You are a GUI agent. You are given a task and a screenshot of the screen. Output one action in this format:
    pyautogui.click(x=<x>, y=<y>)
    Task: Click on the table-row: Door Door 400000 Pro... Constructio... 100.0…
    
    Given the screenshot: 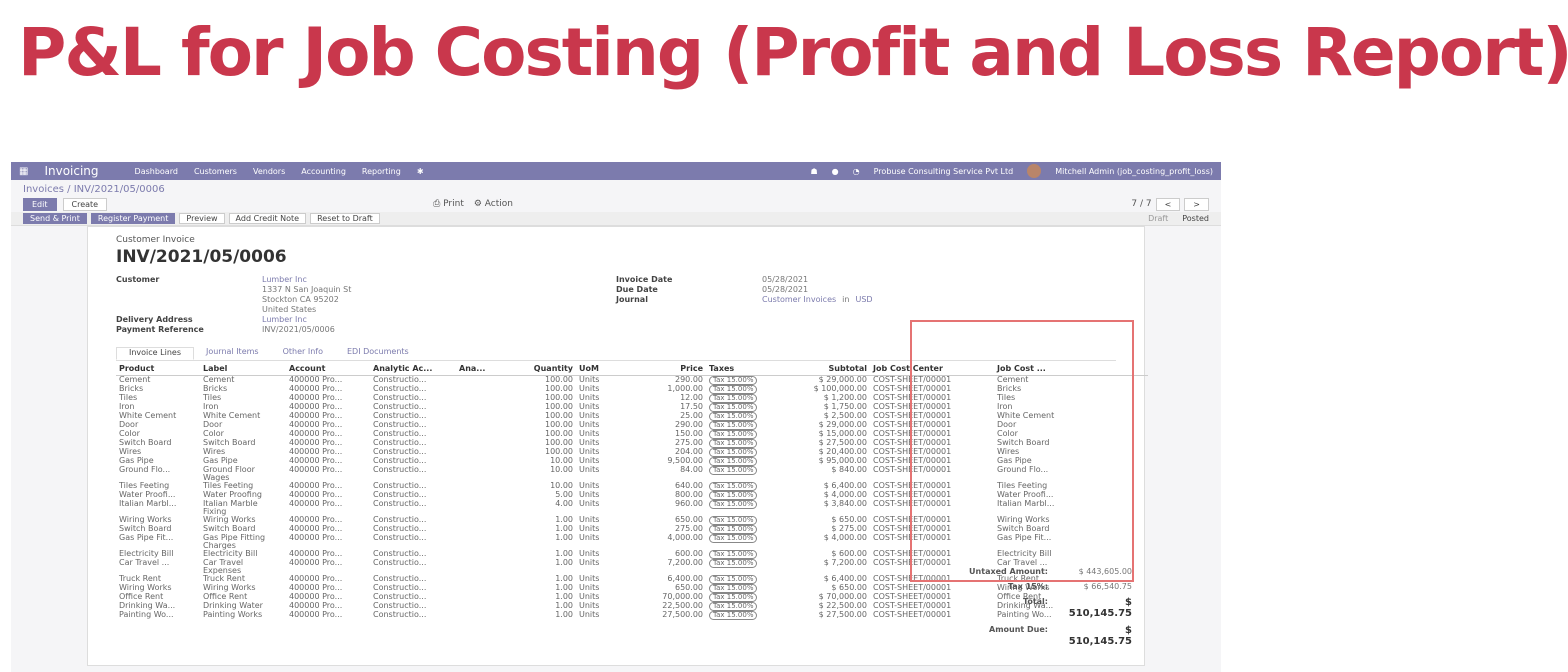 What is the action you would take?
    pyautogui.click(x=632, y=425)
    